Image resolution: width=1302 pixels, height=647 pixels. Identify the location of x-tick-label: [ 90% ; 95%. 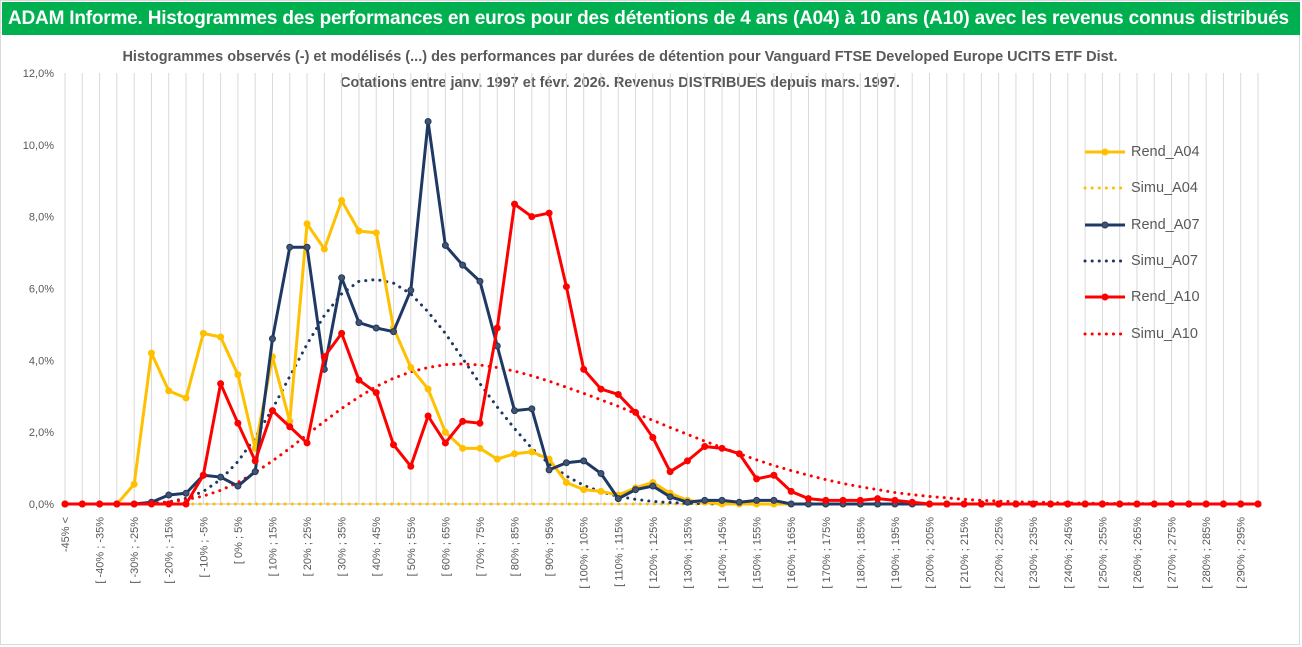
(550, 547).